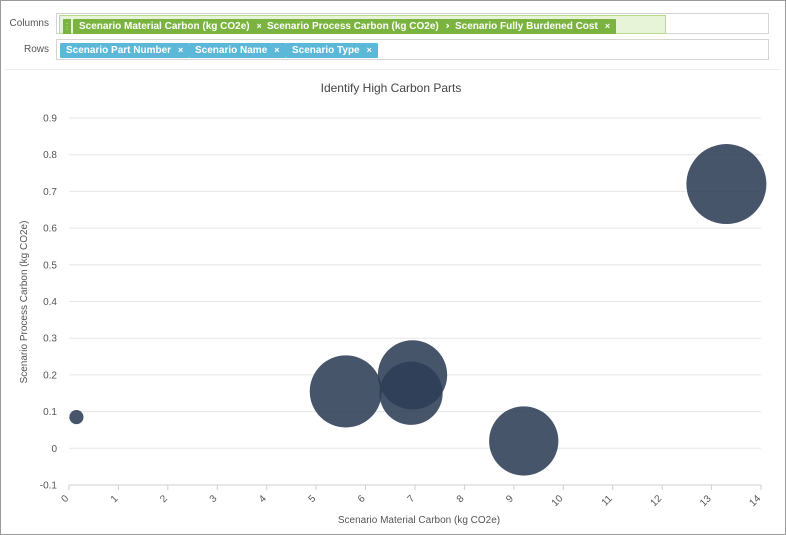 This screenshot has height=535, width=786. What do you see at coordinates (419, 520) in the screenshot?
I see `x-axis-label: Scenario Material Carbon (kg CO2e)` at bounding box center [419, 520].